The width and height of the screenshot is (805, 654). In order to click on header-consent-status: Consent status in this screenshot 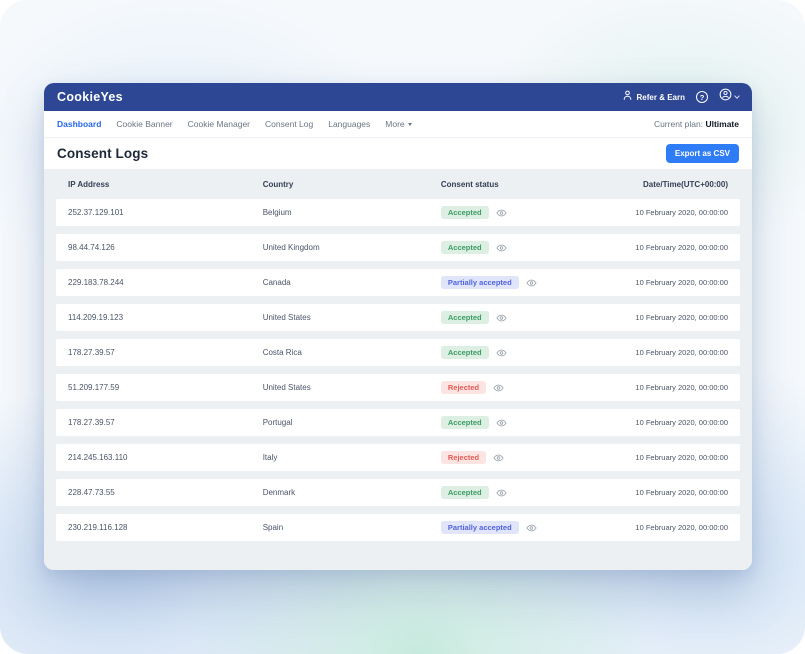, I will do `click(469, 184)`.